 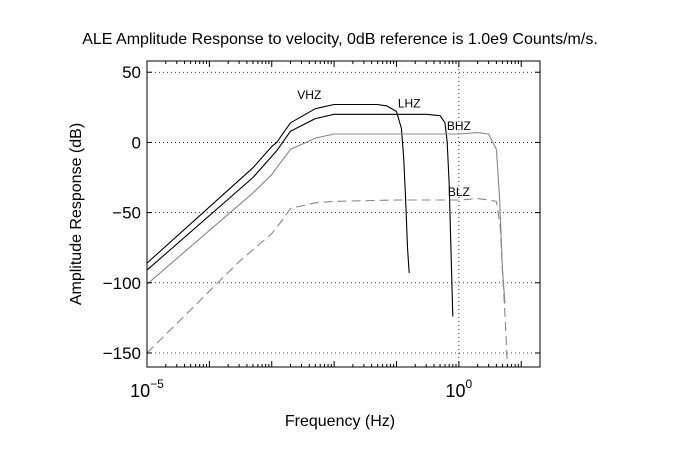 What do you see at coordinates (409, 103) in the screenshot?
I see `series-label-lhz: LHZ` at bounding box center [409, 103].